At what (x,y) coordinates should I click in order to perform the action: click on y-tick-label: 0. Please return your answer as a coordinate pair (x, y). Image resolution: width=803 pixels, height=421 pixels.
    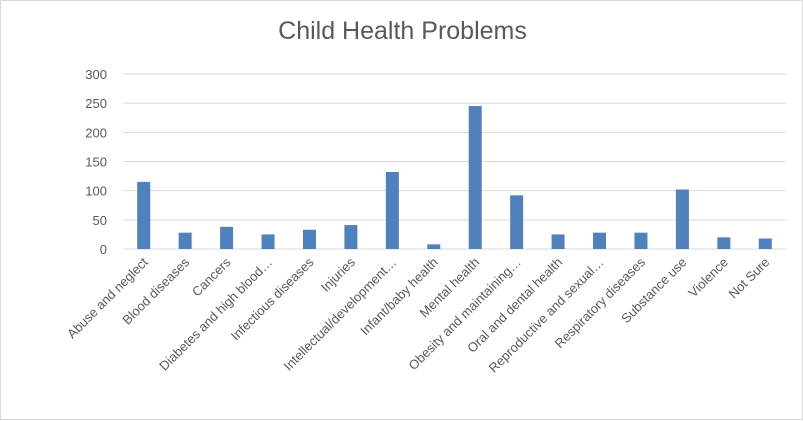
    Looking at the image, I should click on (103, 249).